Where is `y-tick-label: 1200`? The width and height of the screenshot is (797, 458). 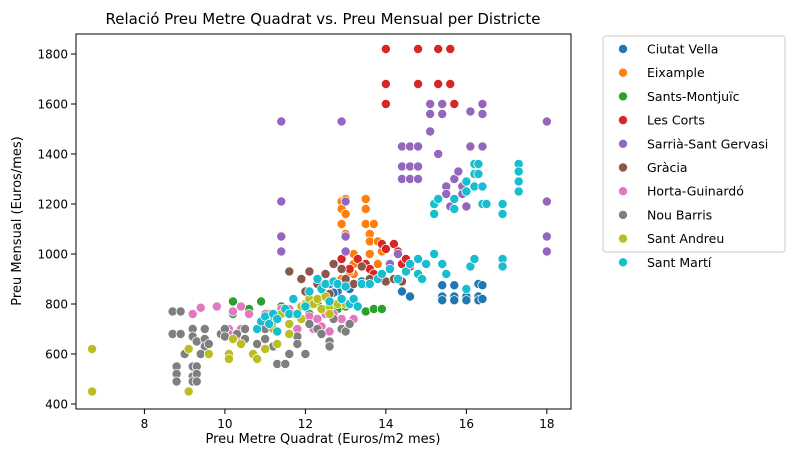 y-tick-label: 1200 is located at coordinates (52, 205).